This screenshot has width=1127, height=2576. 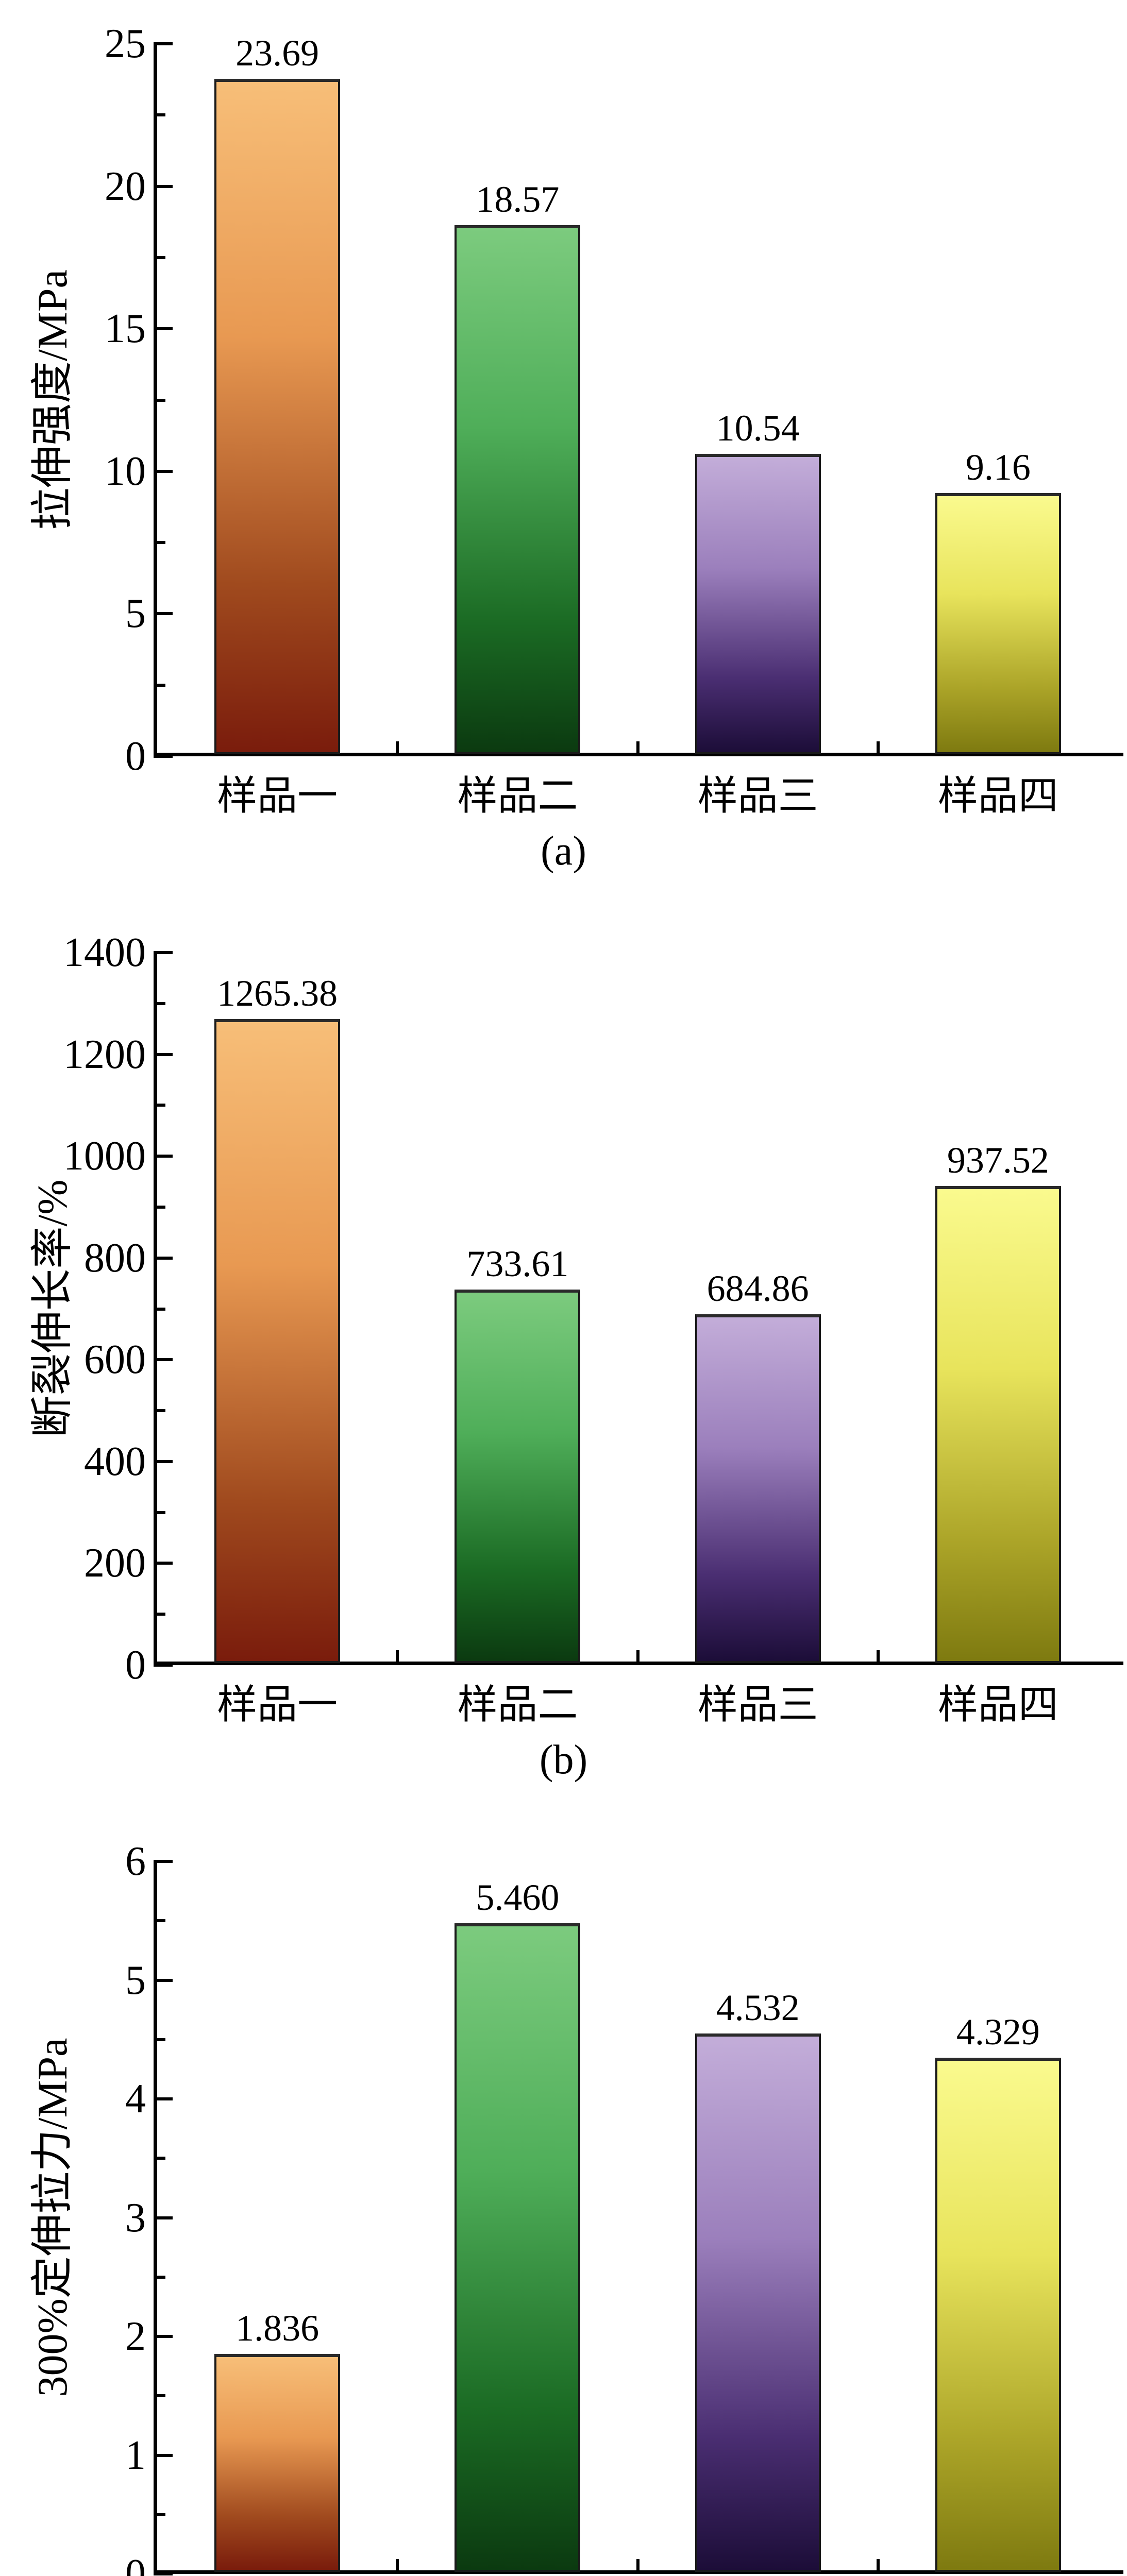 I want to click on y-tick-label: 200, so click(x=115, y=1563).